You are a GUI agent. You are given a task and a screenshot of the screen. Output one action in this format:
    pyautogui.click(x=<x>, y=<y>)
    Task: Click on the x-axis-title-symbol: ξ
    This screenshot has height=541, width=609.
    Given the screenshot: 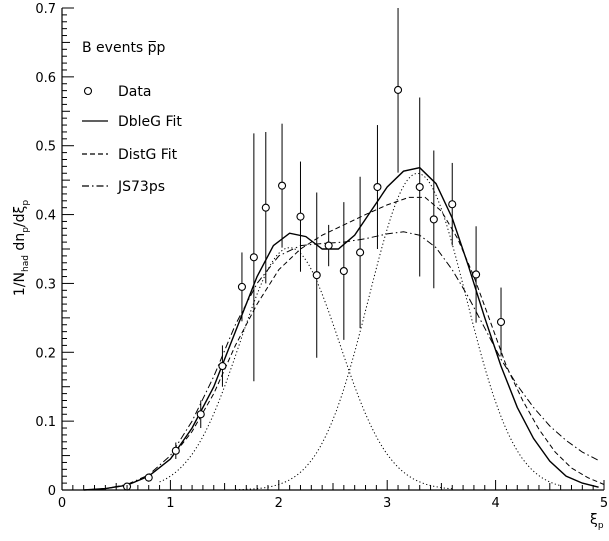 What is the action you would take?
    pyautogui.click(x=594, y=520)
    